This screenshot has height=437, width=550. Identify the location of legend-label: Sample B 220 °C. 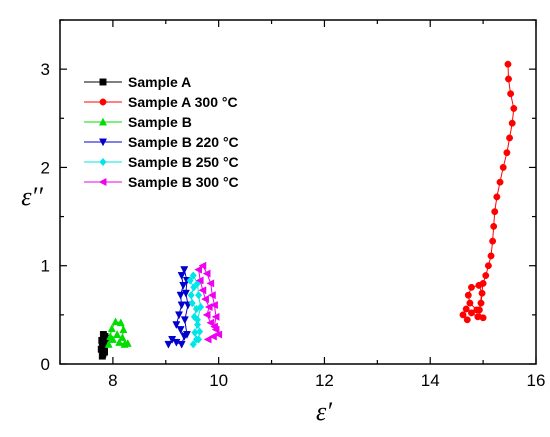
(183, 142).